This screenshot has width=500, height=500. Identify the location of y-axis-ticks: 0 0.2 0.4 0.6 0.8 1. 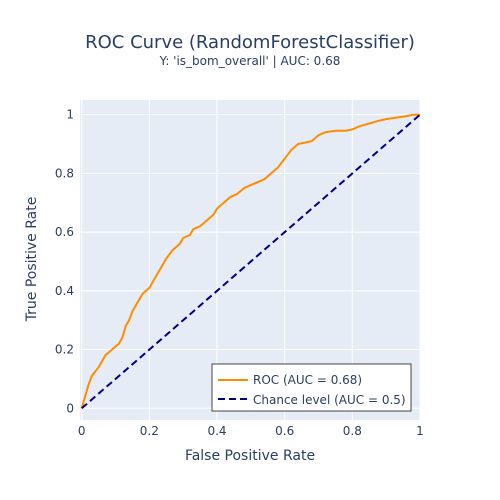
(64, 262).